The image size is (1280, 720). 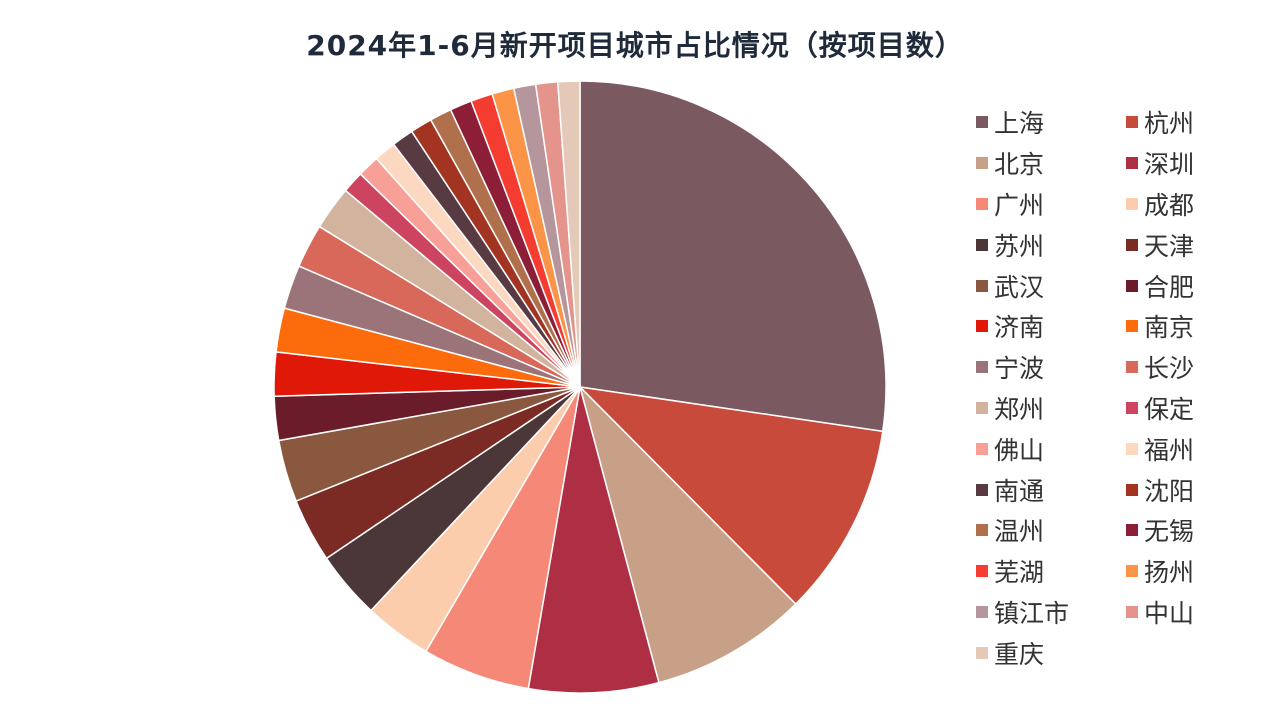 I want to click on legend-label: 佛山, so click(x=1019, y=450).